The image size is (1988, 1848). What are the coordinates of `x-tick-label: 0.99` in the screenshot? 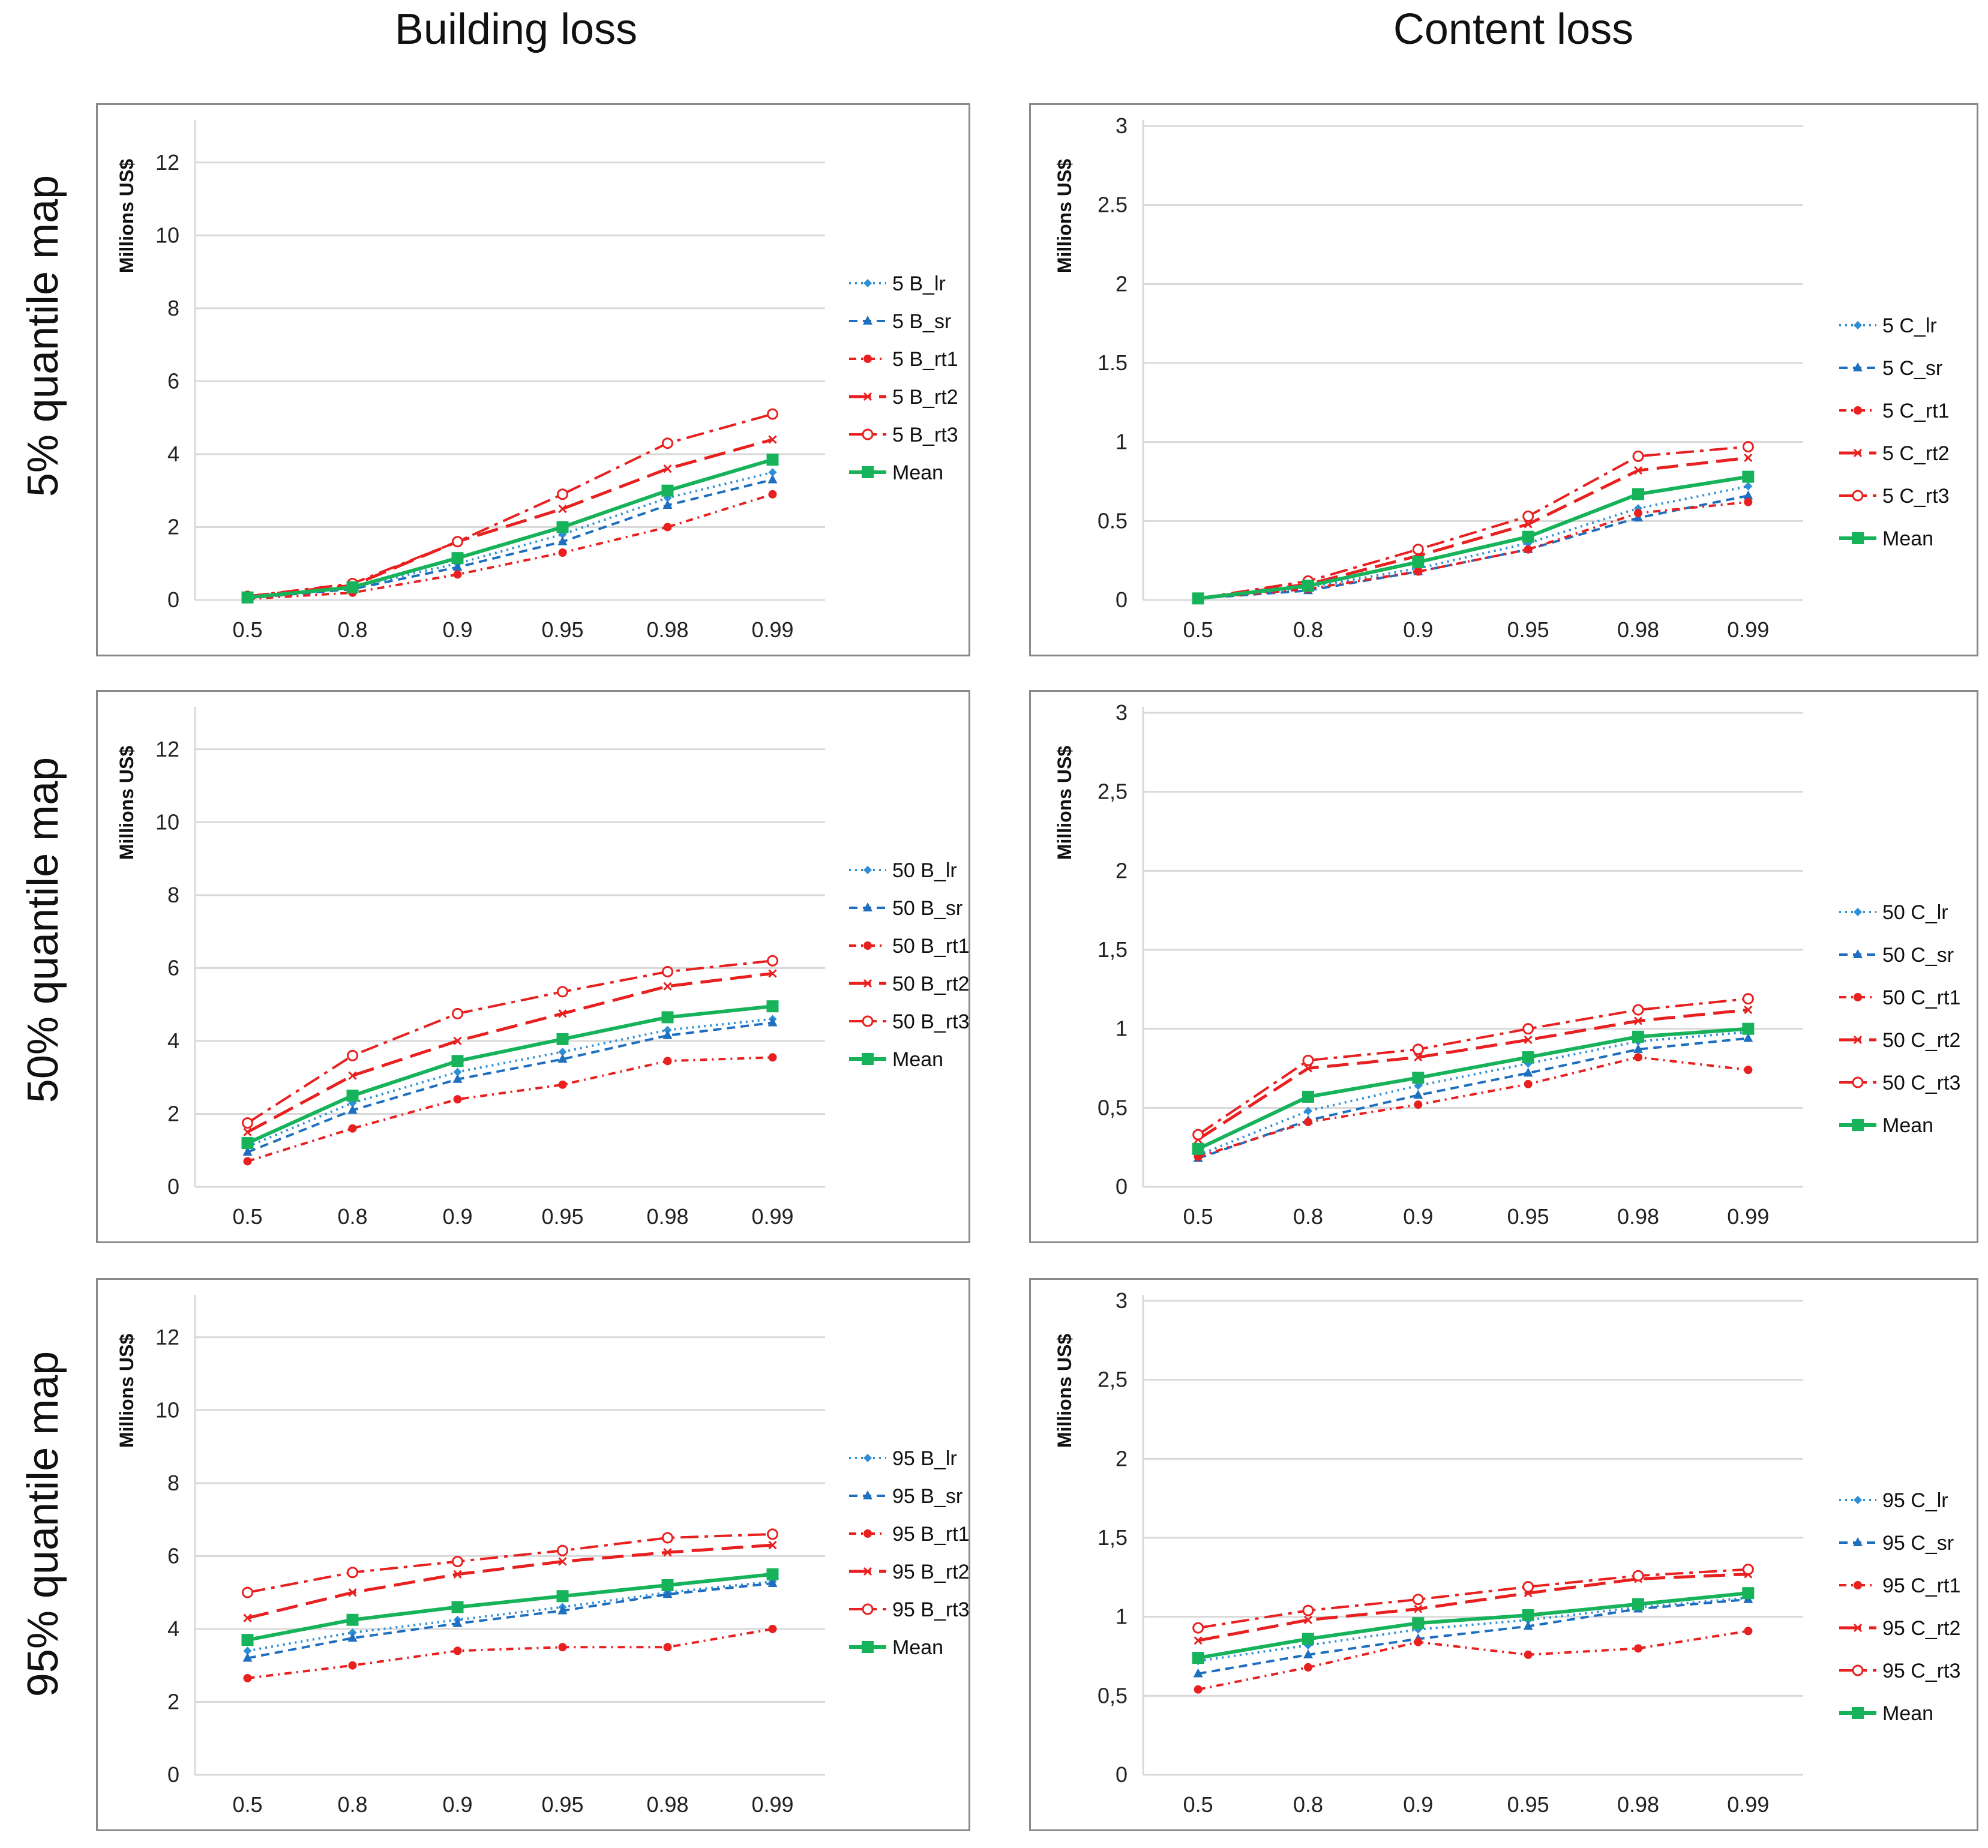 It's located at (1748, 1216).